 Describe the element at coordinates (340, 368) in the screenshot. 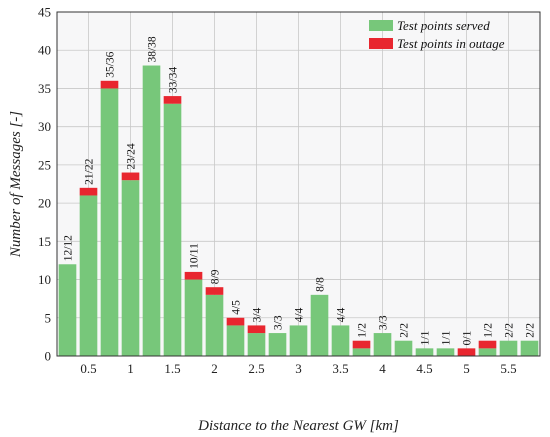

I see `x-tick-label: 3.5` at that location.